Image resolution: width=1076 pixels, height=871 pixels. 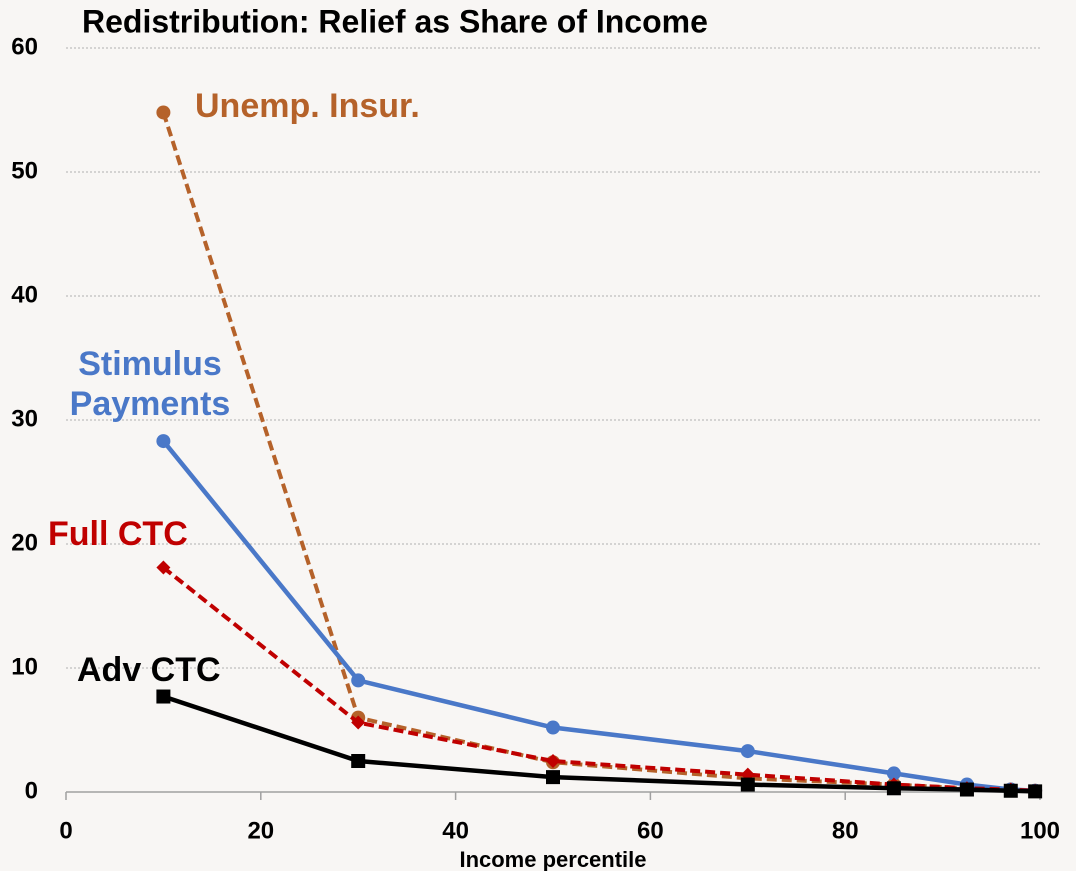 What do you see at coordinates (552, 859) in the screenshot?
I see `x-axis-label: Income percentile` at bounding box center [552, 859].